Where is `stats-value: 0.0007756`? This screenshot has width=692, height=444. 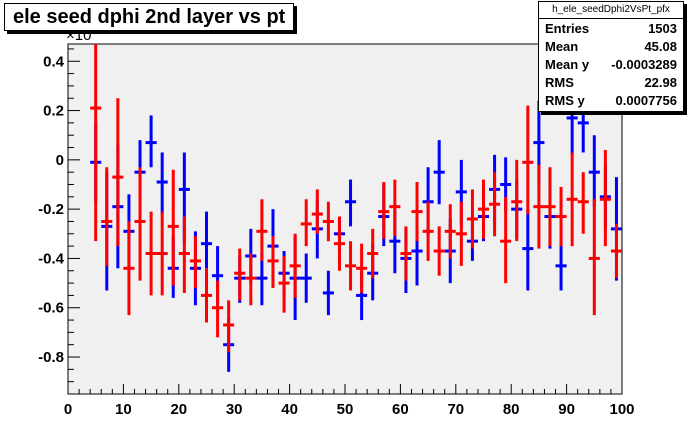 stats-value: 0.0007756 is located at coordinates (646, 100).